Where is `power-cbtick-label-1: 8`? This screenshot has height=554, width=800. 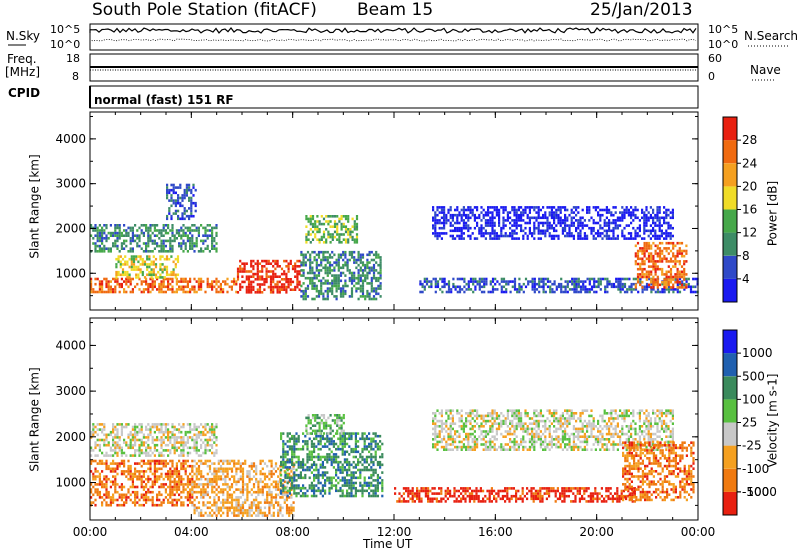
power-cbtick-label-1: 8 is located at coordinates (746, 256).